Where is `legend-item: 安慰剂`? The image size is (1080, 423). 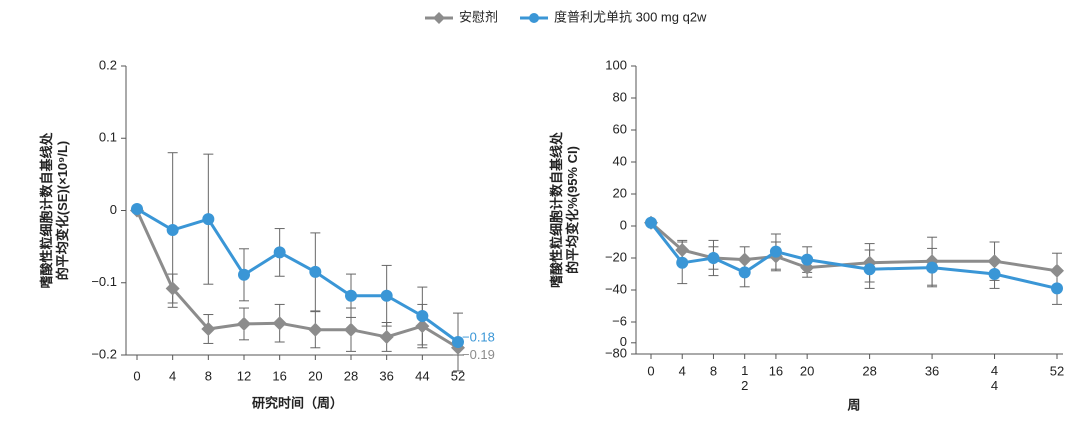
legend-item: 安慰剂 is located at coordinates (461, 16).